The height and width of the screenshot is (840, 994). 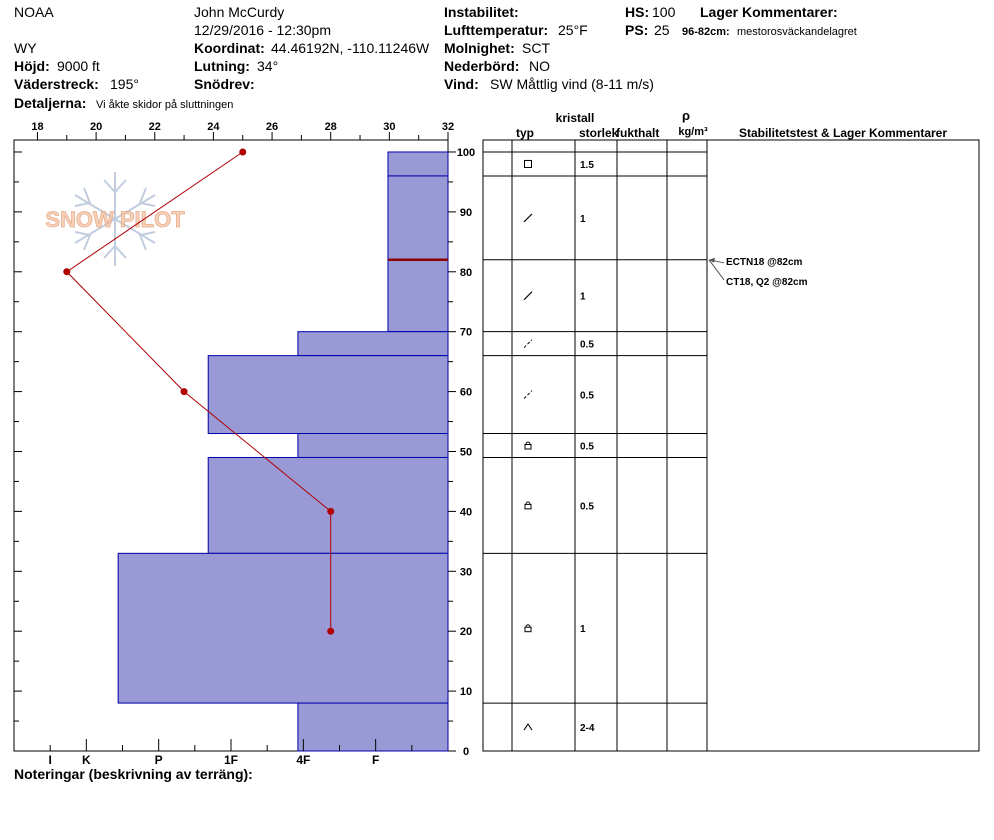 I want to click on precip-value: NO, so click(x=539, y=66).